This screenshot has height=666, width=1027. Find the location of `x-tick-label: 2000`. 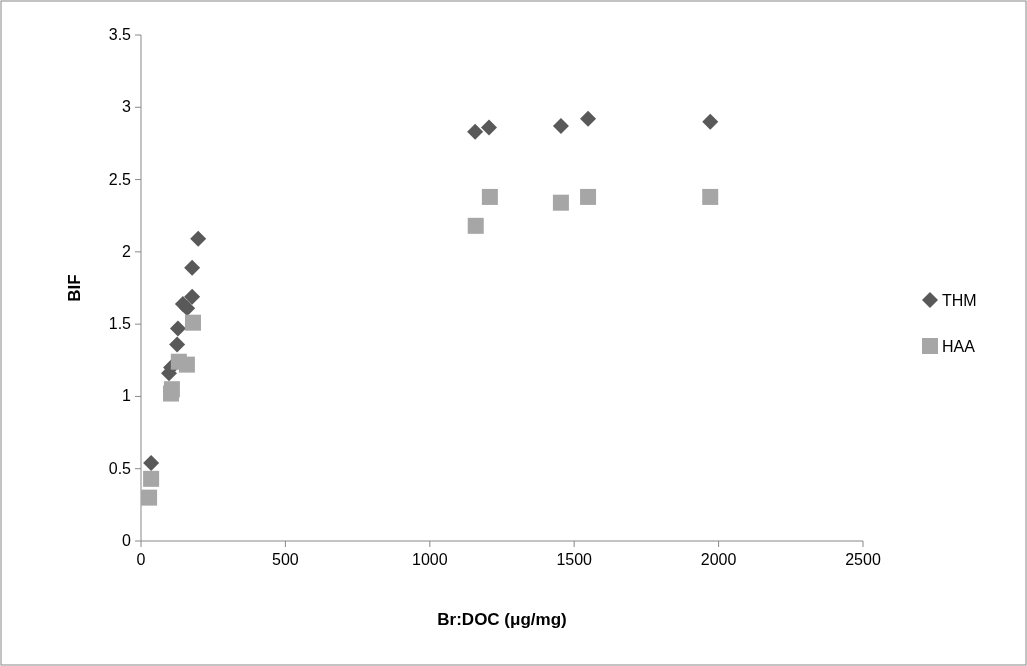

x-tick-label: 2000 is located at coordinates (718, 559).